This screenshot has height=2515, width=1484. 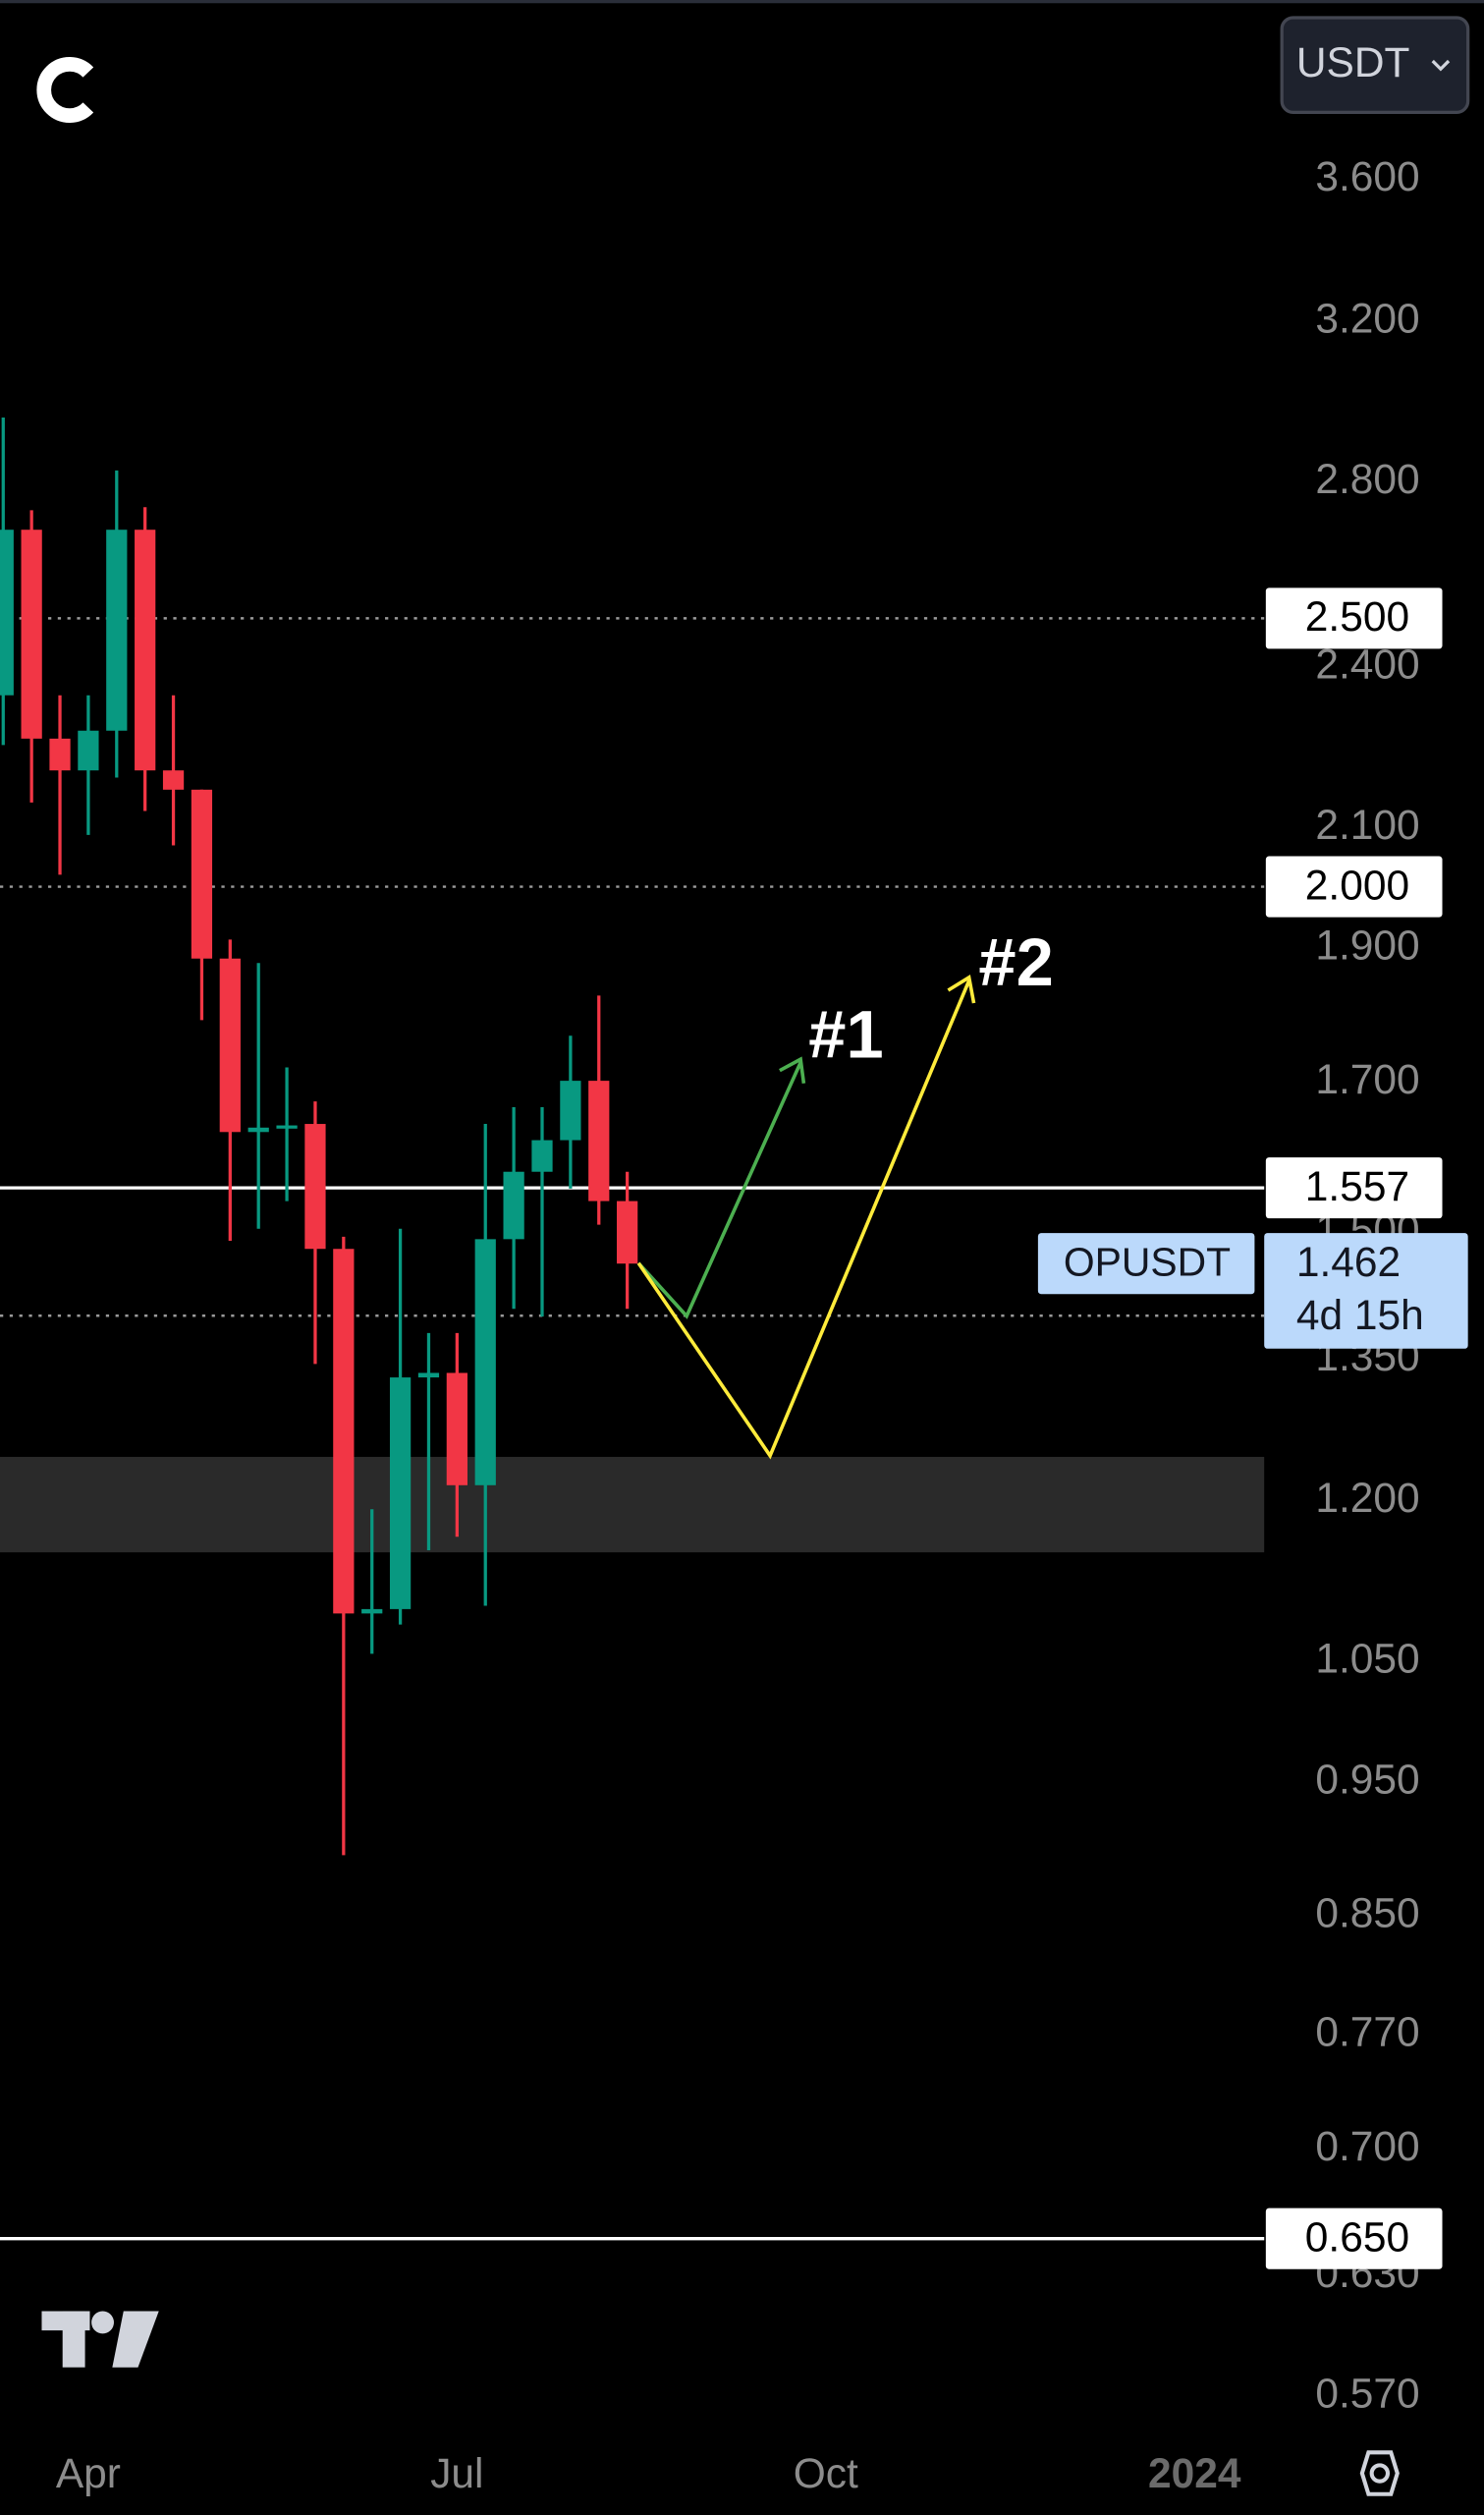 I want to click on currency-label: USDT, so click(x=1353, y=62).